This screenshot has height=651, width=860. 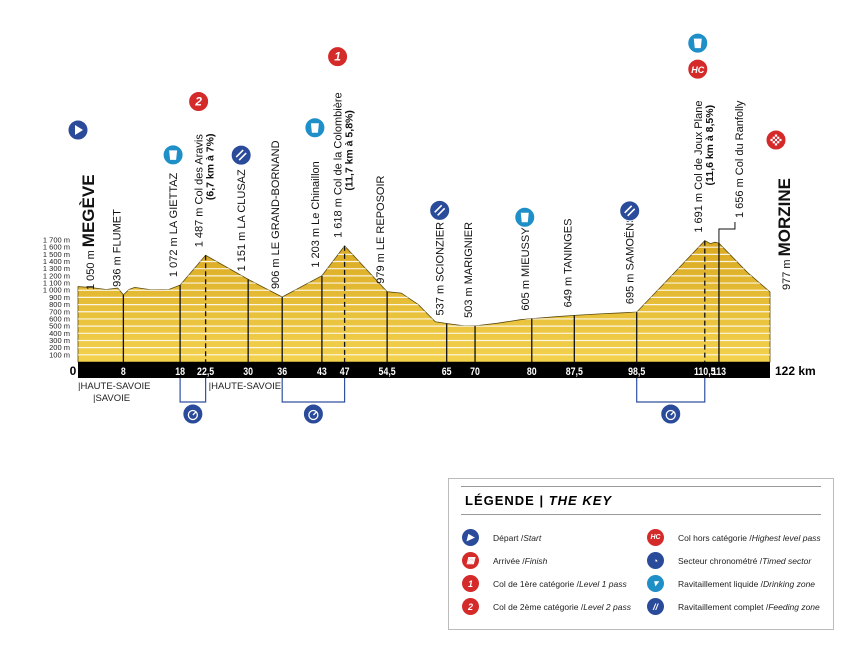 I want to click on y-tick-label: 600 m, so click(x=59, y=318).